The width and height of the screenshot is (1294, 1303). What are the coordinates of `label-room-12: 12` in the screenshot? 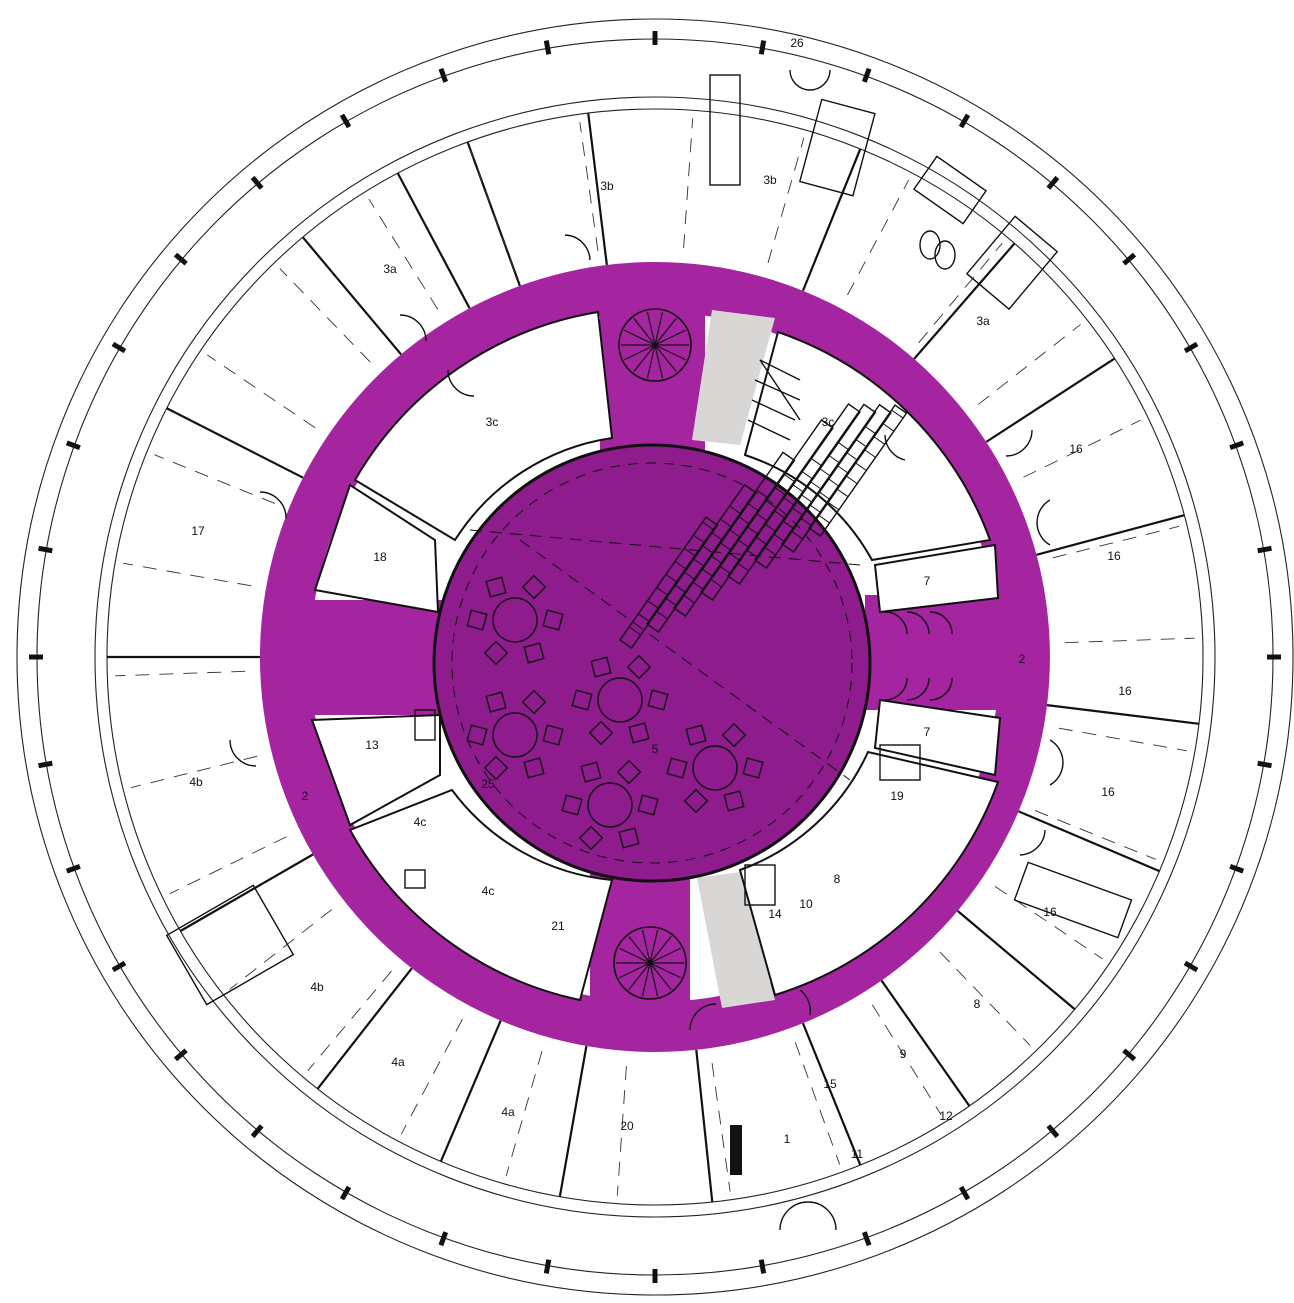 It's located at (946, 1116).